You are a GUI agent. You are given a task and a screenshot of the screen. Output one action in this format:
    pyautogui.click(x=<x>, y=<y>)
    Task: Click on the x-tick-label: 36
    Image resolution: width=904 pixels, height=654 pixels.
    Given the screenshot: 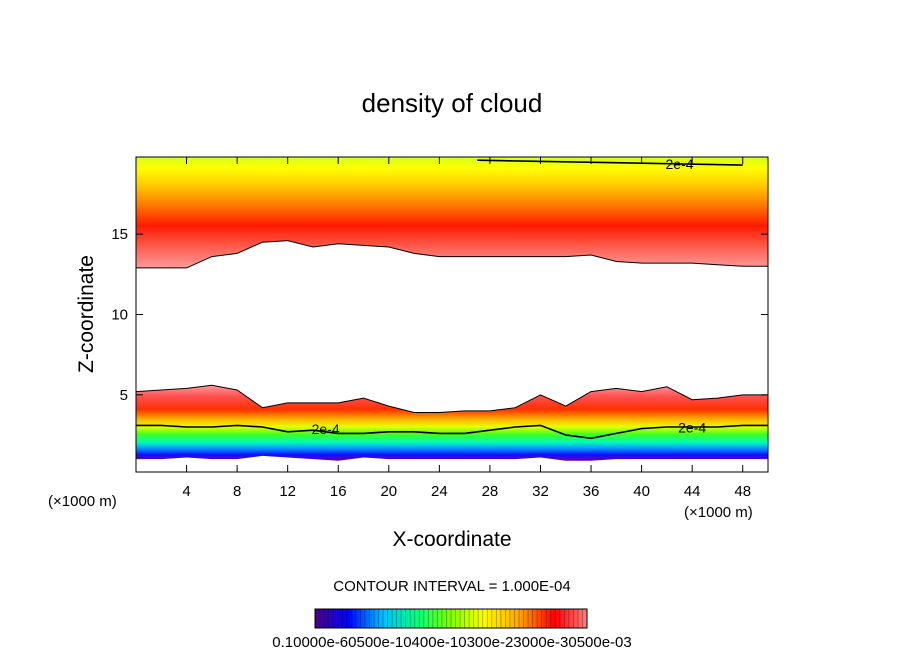 What is the action you would take?
    pyautogui.click(x=591, y=491)
    